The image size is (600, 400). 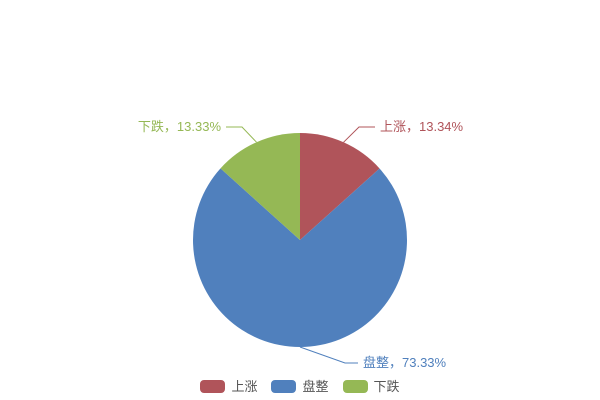 I want to click on legend-label-rise: 上涨, so click(x=244, y=386).